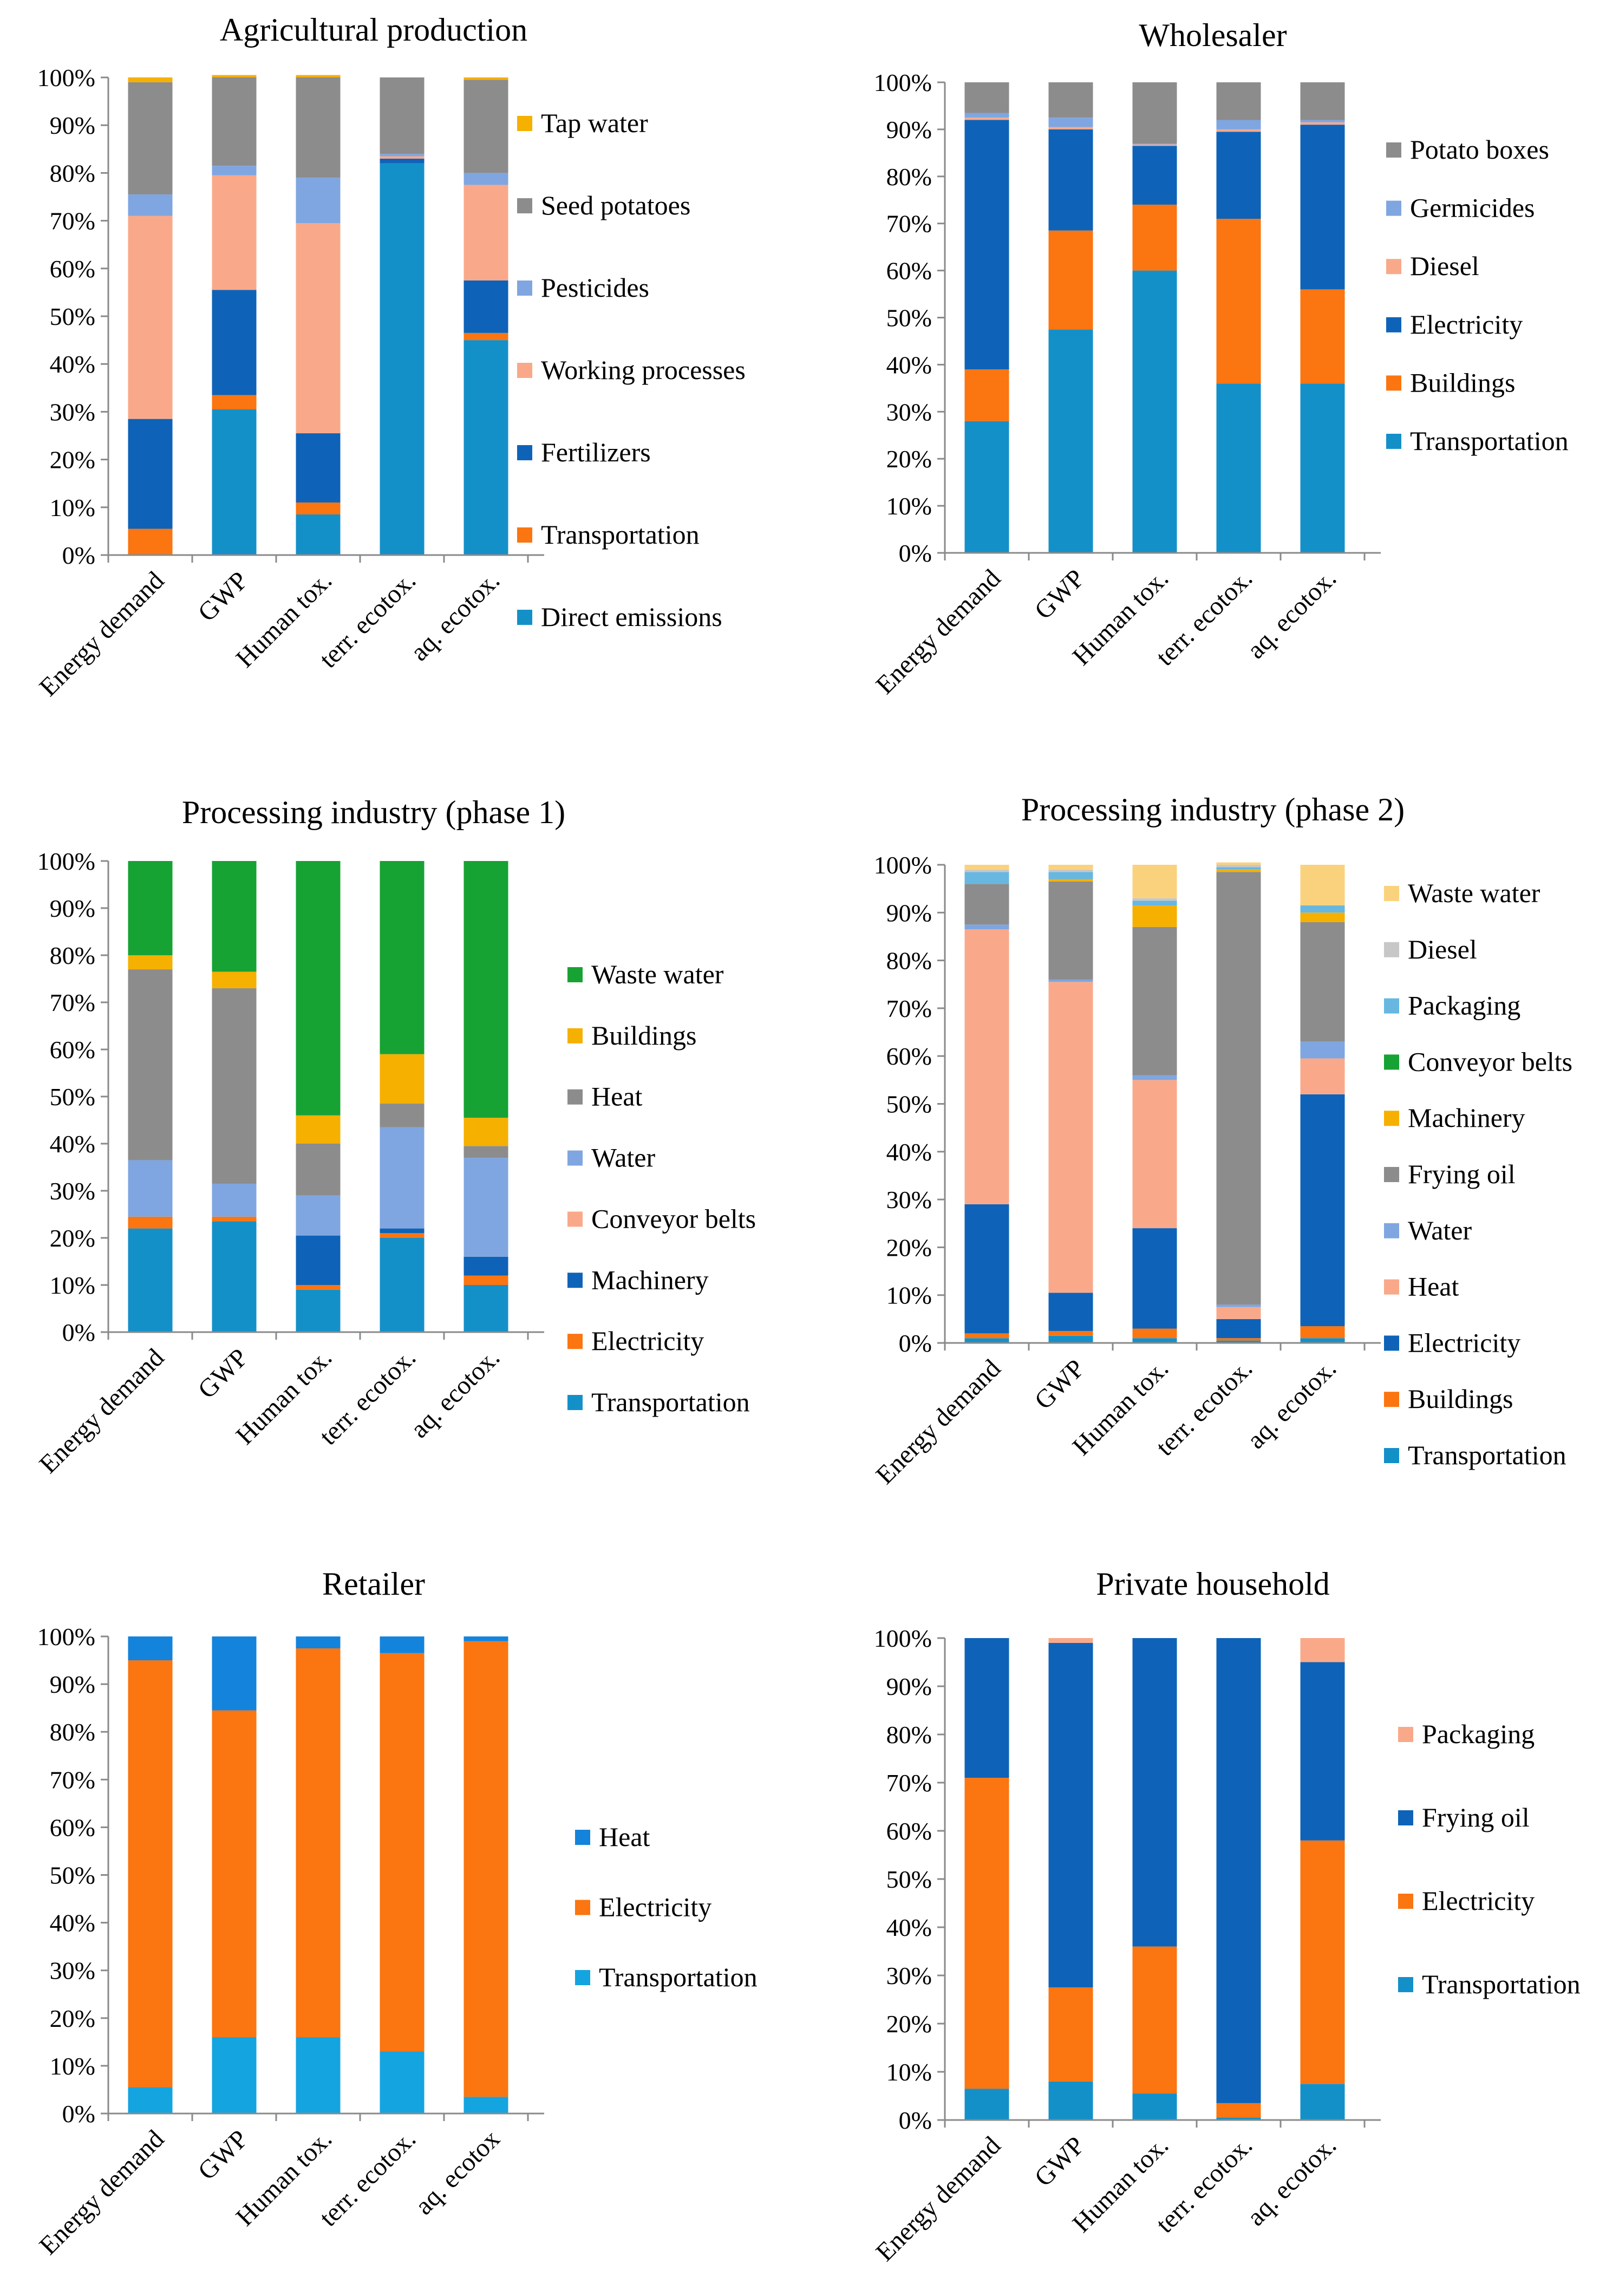 This screenshot has width=1606, height=2296. I want to click on y-tick-label: 60%, so click(72, 1827).